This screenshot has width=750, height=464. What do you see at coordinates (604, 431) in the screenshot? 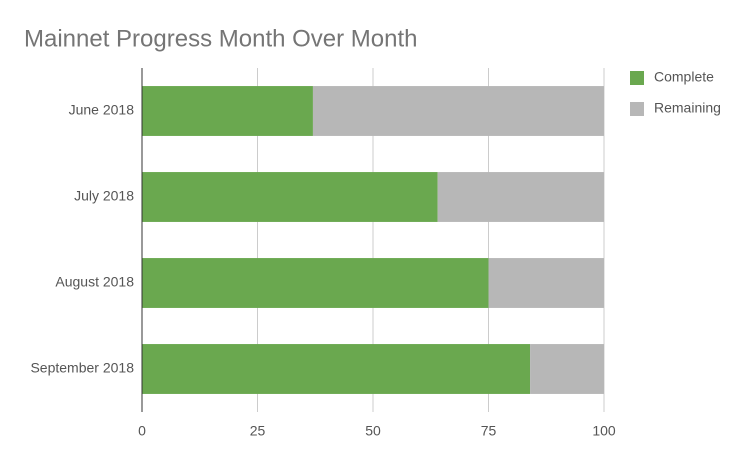
I see `x-tick-label: 100` at bounding box center [604, 431].